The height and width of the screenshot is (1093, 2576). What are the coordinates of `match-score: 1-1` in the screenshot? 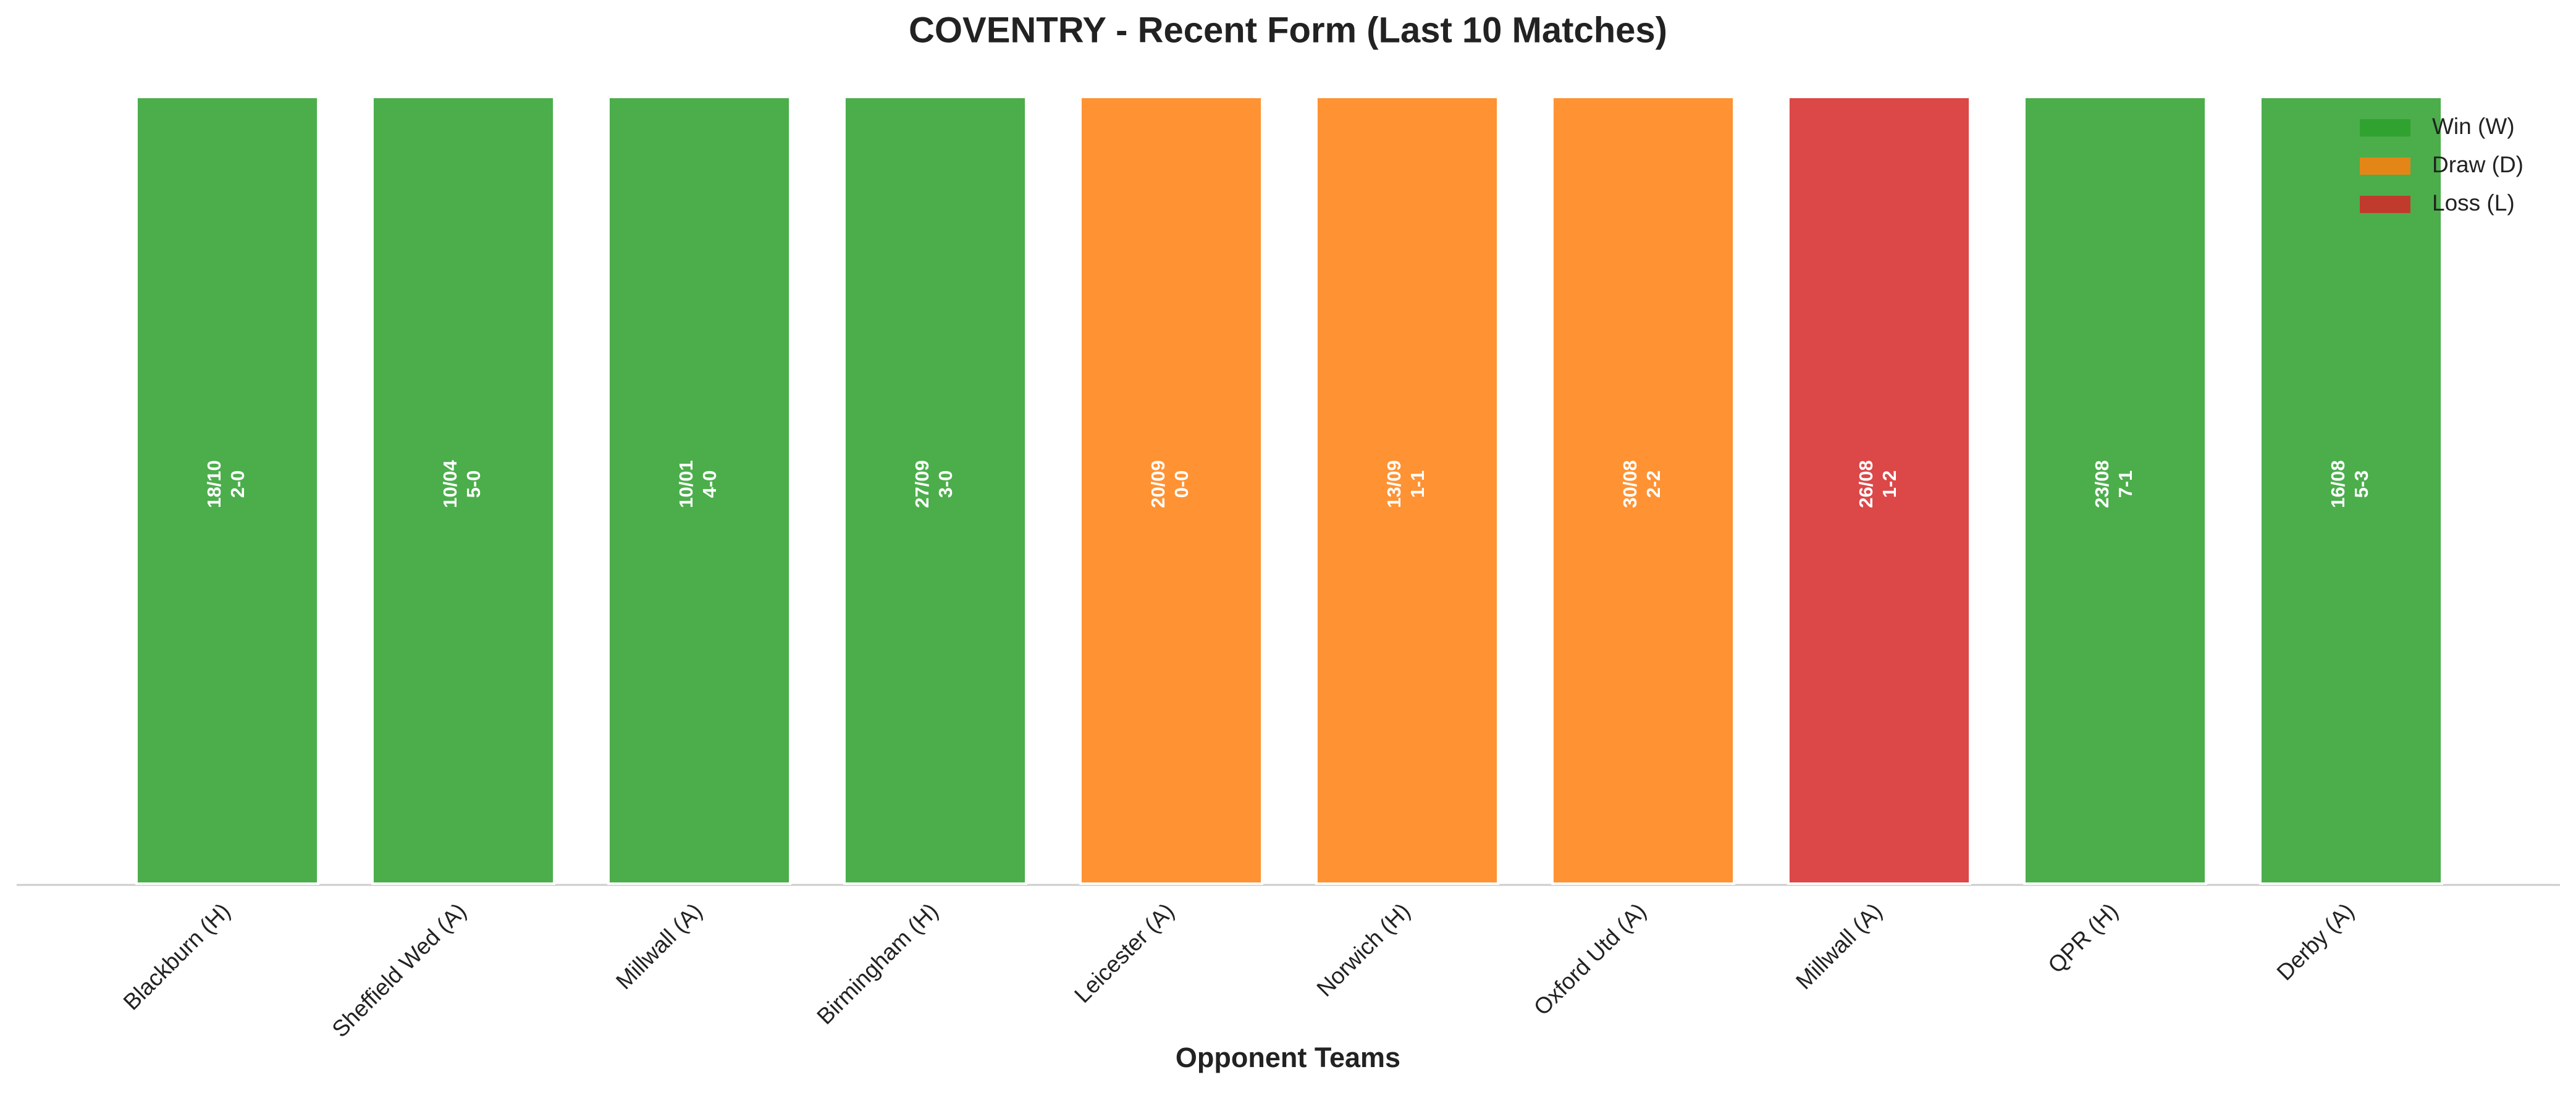 It's located at (1417, 484).